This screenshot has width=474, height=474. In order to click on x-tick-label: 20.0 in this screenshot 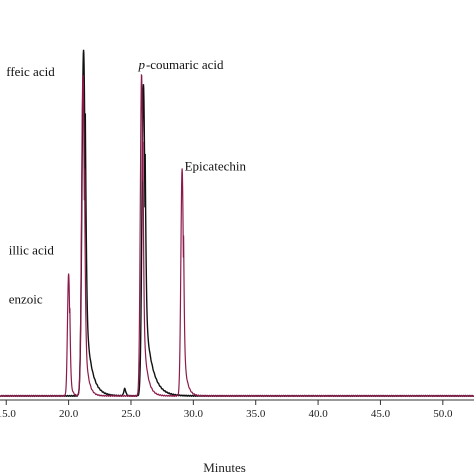, I will do `click(69, 414)`.